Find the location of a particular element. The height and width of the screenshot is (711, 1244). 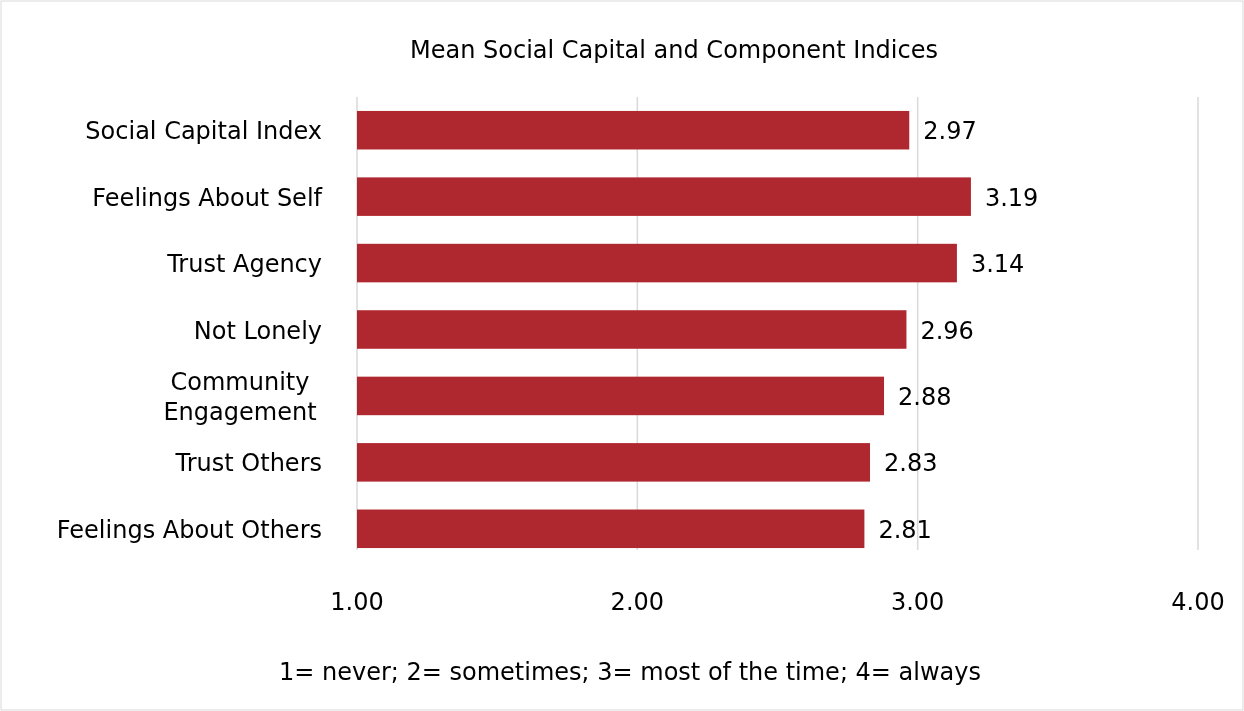

y-tick-label: Feelings About Others is located at coordinates (189, 529).